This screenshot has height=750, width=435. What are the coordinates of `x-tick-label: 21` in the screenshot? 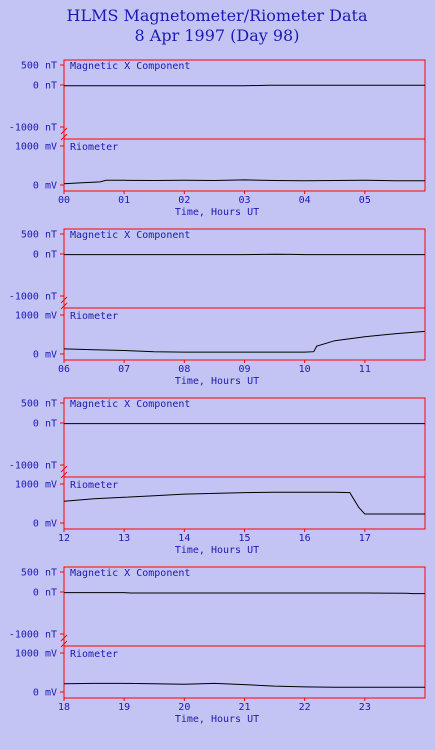 It's located at (244, 707).